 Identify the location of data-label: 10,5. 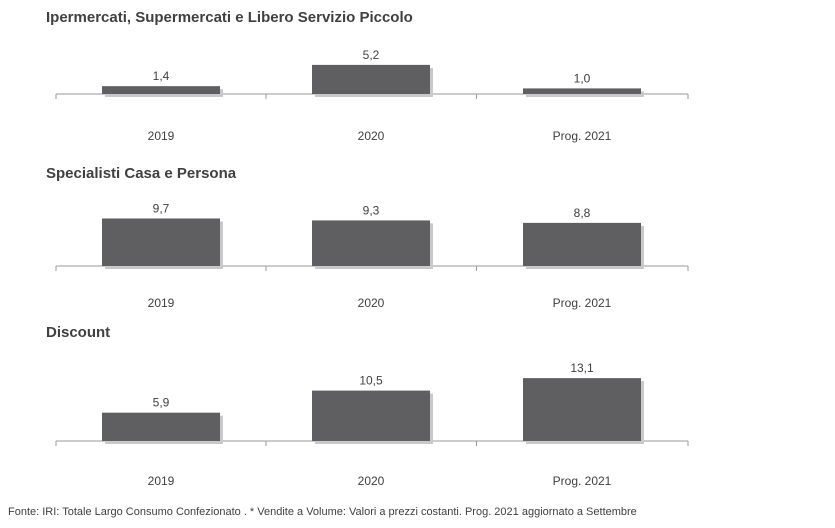
(371, 381).